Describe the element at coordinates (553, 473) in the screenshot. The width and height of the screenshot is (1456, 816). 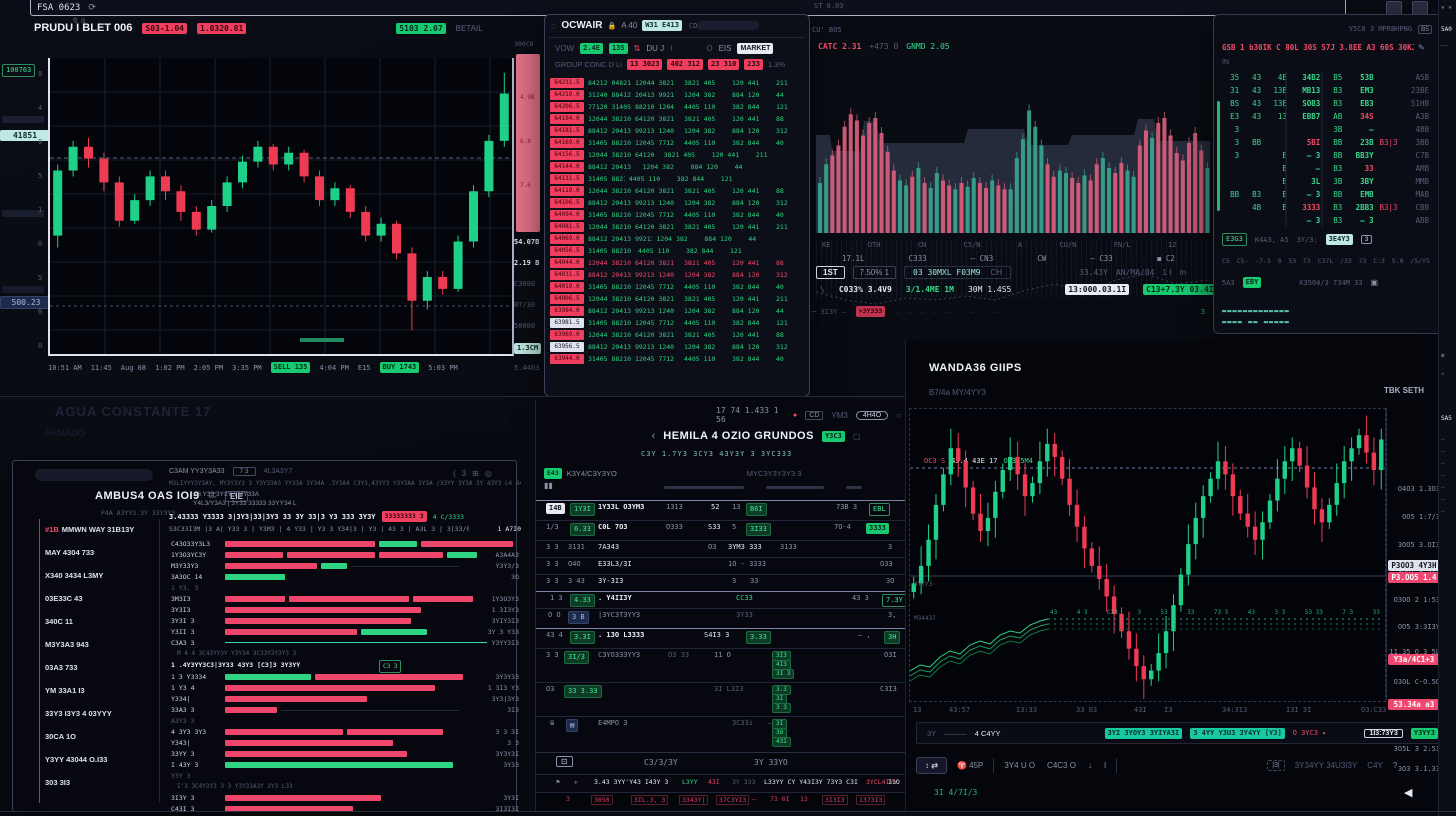
I see `tab-badge: E43` at that location.